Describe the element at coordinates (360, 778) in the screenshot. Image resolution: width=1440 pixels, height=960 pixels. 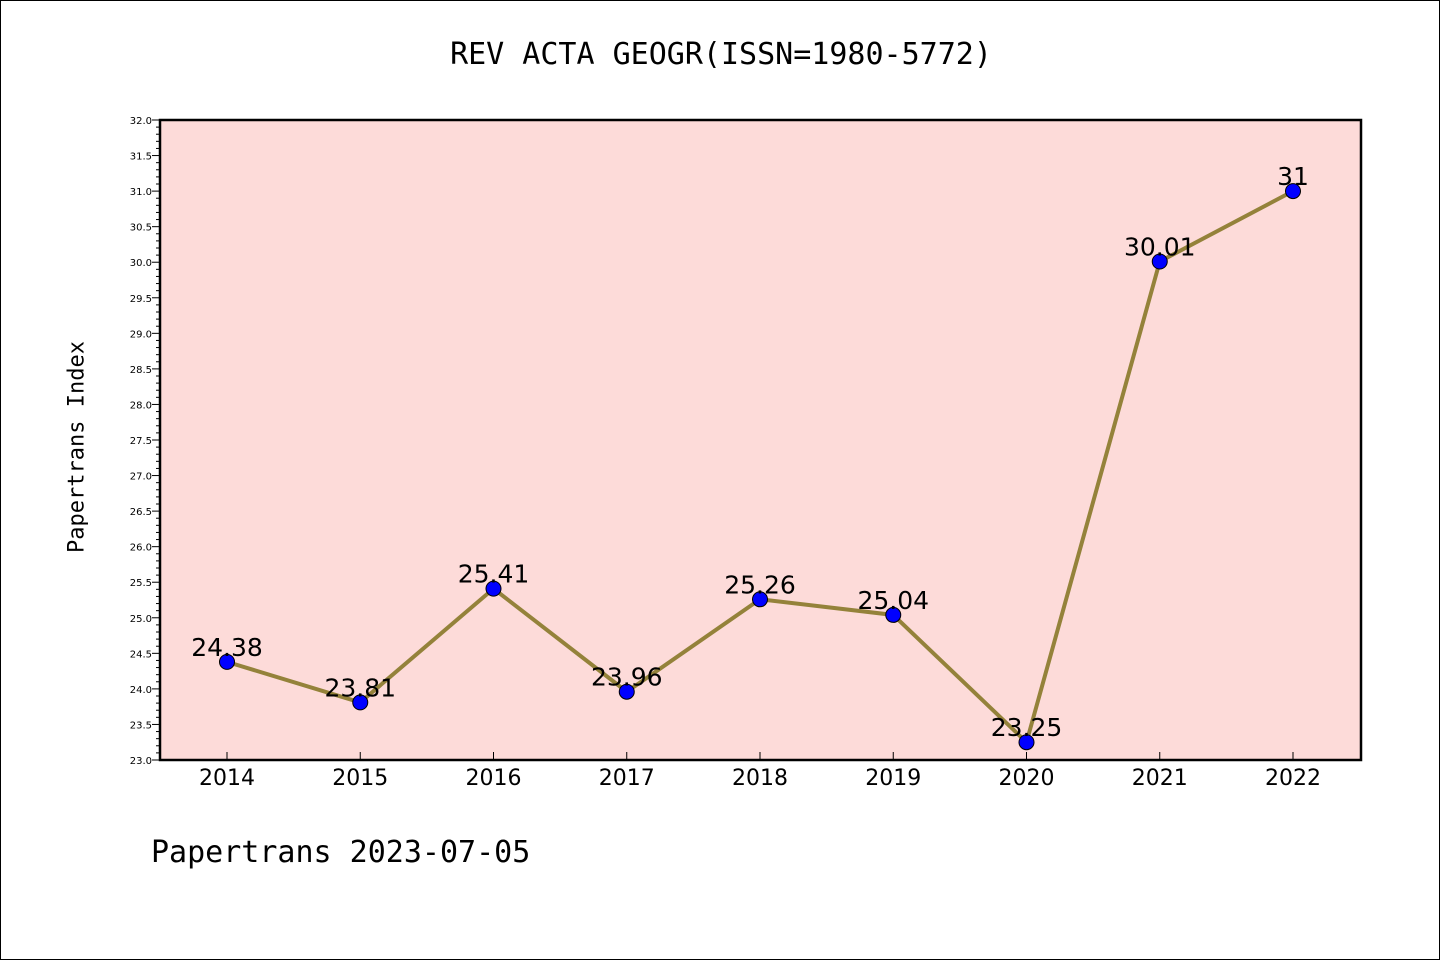
I see `x-tick-label: 2015` at that location.